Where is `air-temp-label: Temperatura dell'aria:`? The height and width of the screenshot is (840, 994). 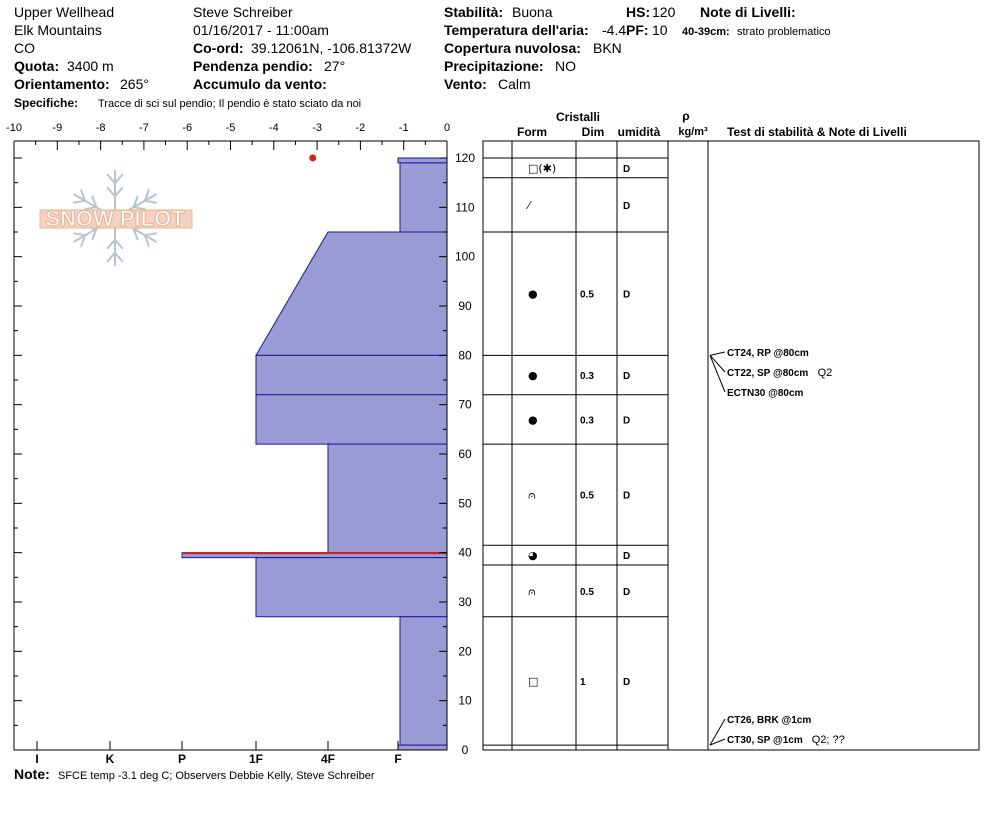
air-temp-label: Temperatura dell'aria: is located at coordinates (516, 30).